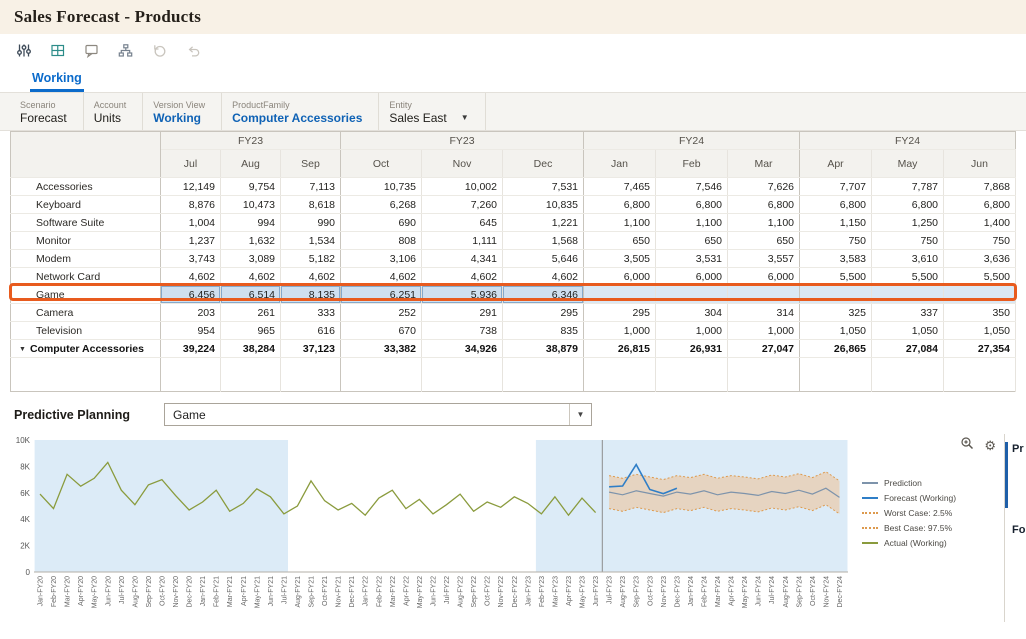  What do you see at coordinates (543, 163) in the screenshot?
I see `month-header: Dec` at bounding box center [543, 163].